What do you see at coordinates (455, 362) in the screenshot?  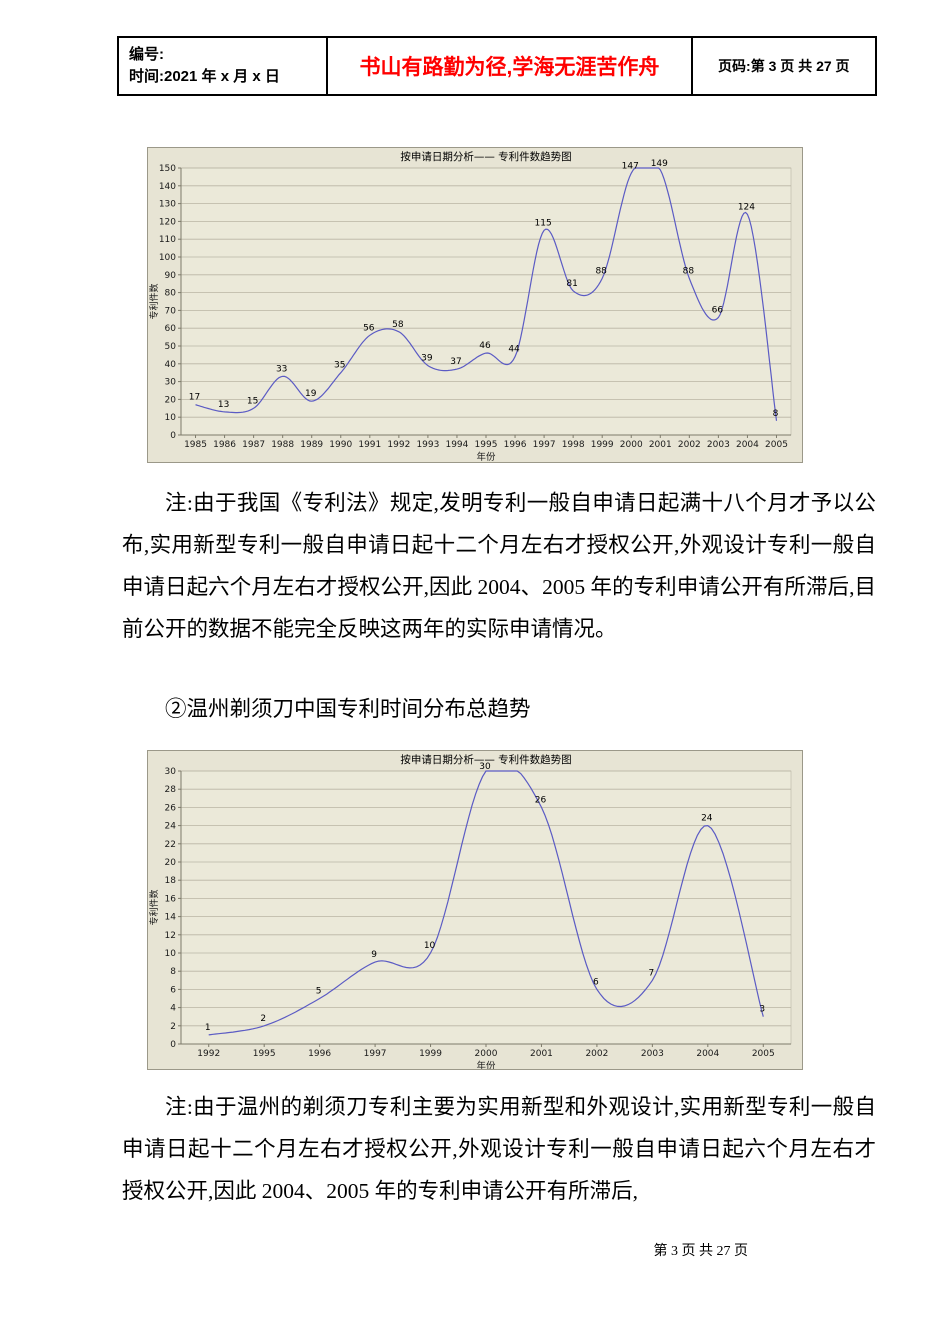 I see `data-point-label: 37` at bounding box center [455, 362].